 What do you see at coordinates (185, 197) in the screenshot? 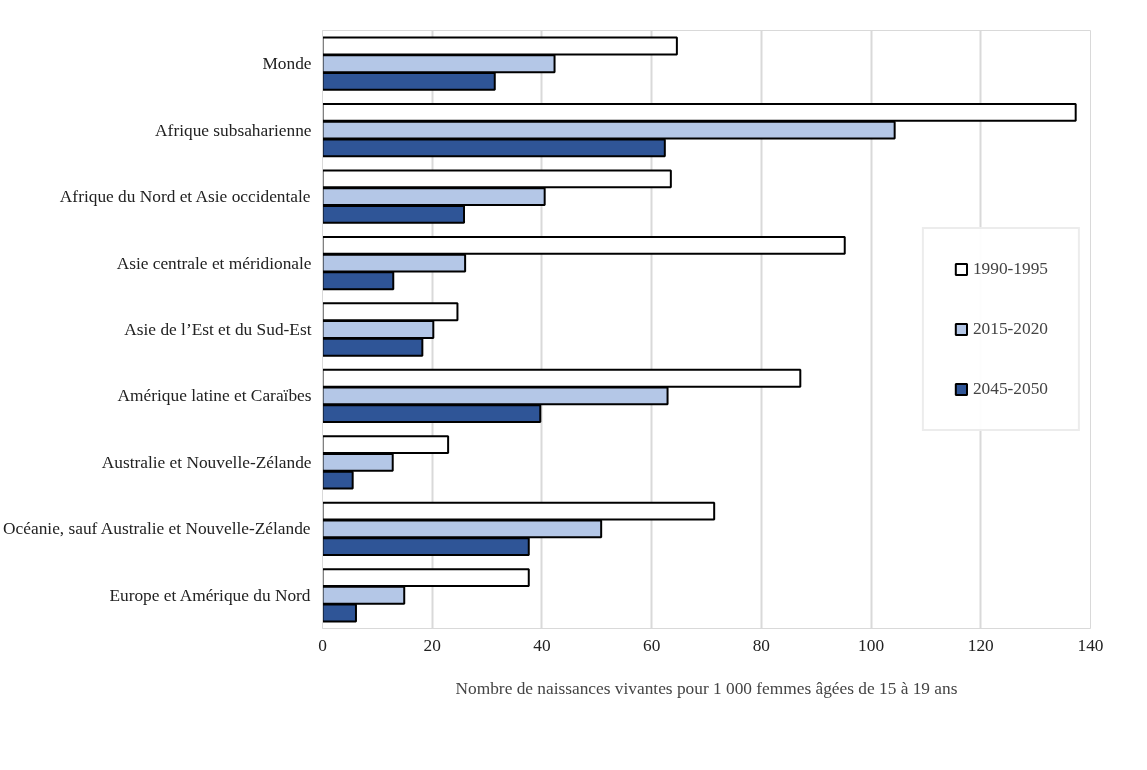
I see `y-tick-label: Afrique du Nord et Asie occidentale` at bounding box center [185, 197].